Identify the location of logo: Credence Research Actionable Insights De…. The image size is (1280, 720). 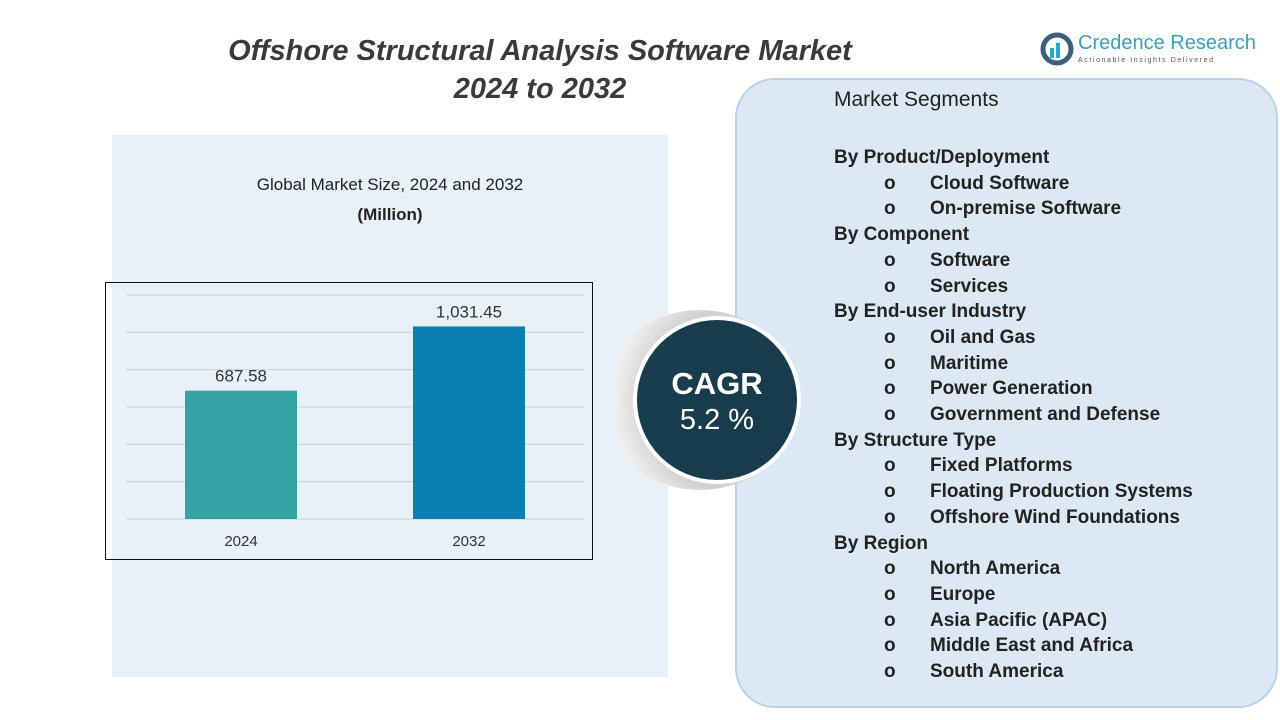
(1155, 50).